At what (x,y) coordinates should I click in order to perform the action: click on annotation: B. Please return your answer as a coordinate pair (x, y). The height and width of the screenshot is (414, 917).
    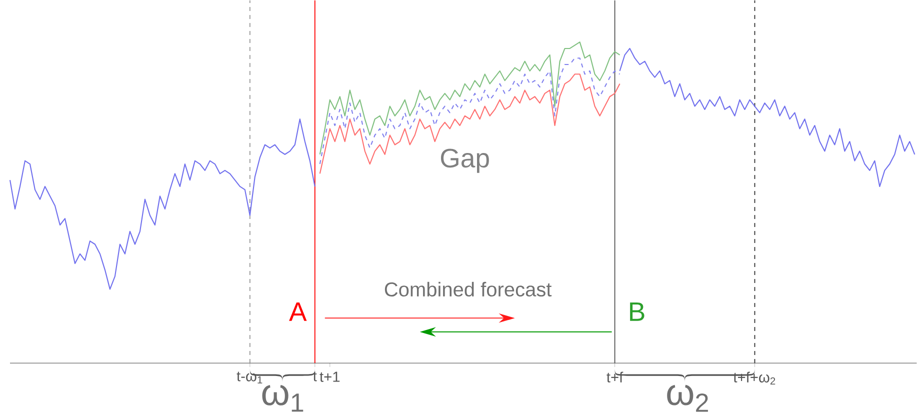
    Looking at the image, I should click on (637, 311).